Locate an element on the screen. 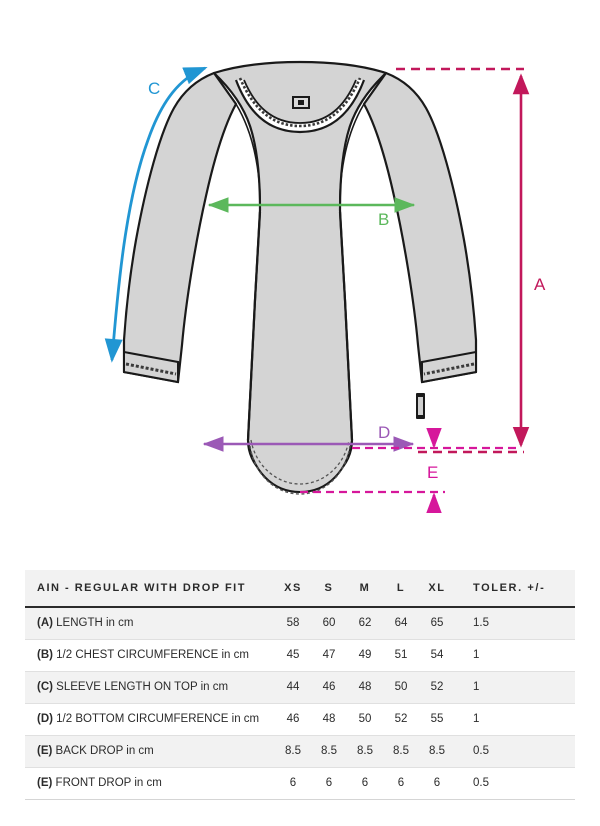  measure-a-annotation: A is located at coordinates (471, 260).